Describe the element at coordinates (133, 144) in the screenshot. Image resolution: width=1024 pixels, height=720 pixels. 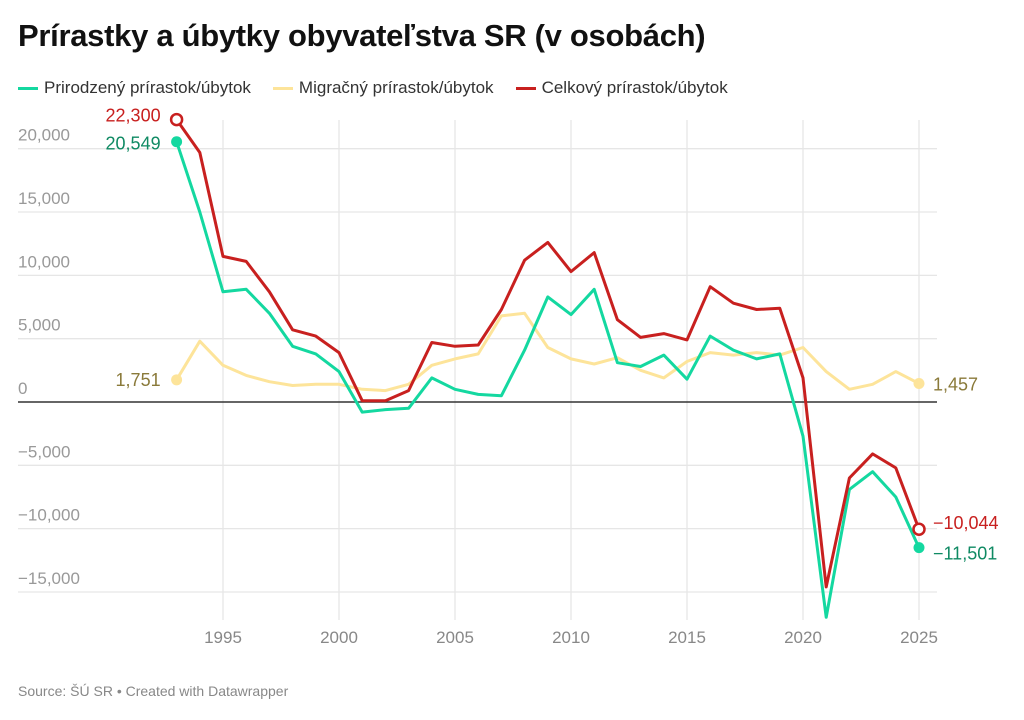
I see `start-value-label: 20,549` at that location.